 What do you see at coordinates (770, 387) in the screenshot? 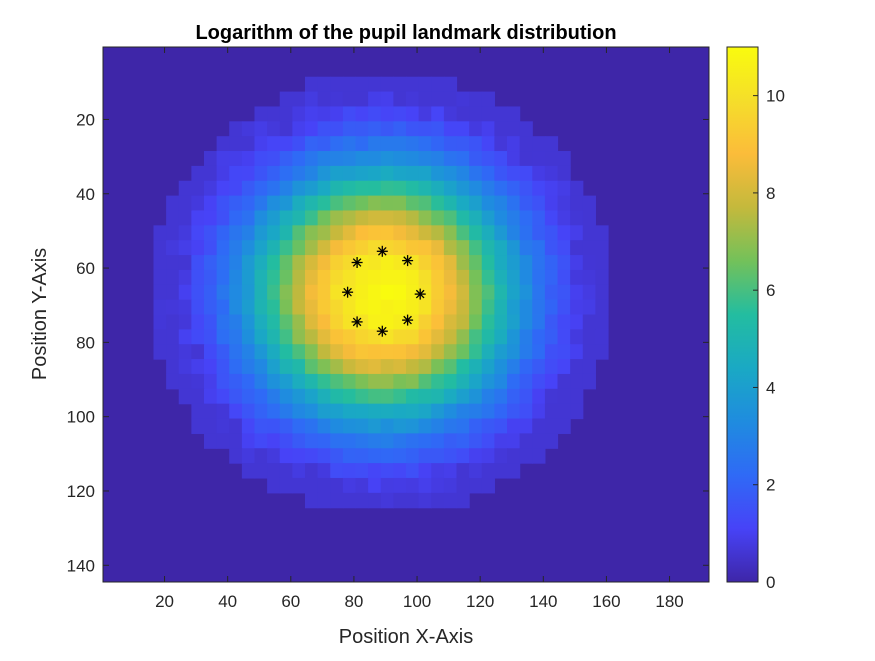
I see `colorbar-tick-label: 4` at bounding box center [770, 387].